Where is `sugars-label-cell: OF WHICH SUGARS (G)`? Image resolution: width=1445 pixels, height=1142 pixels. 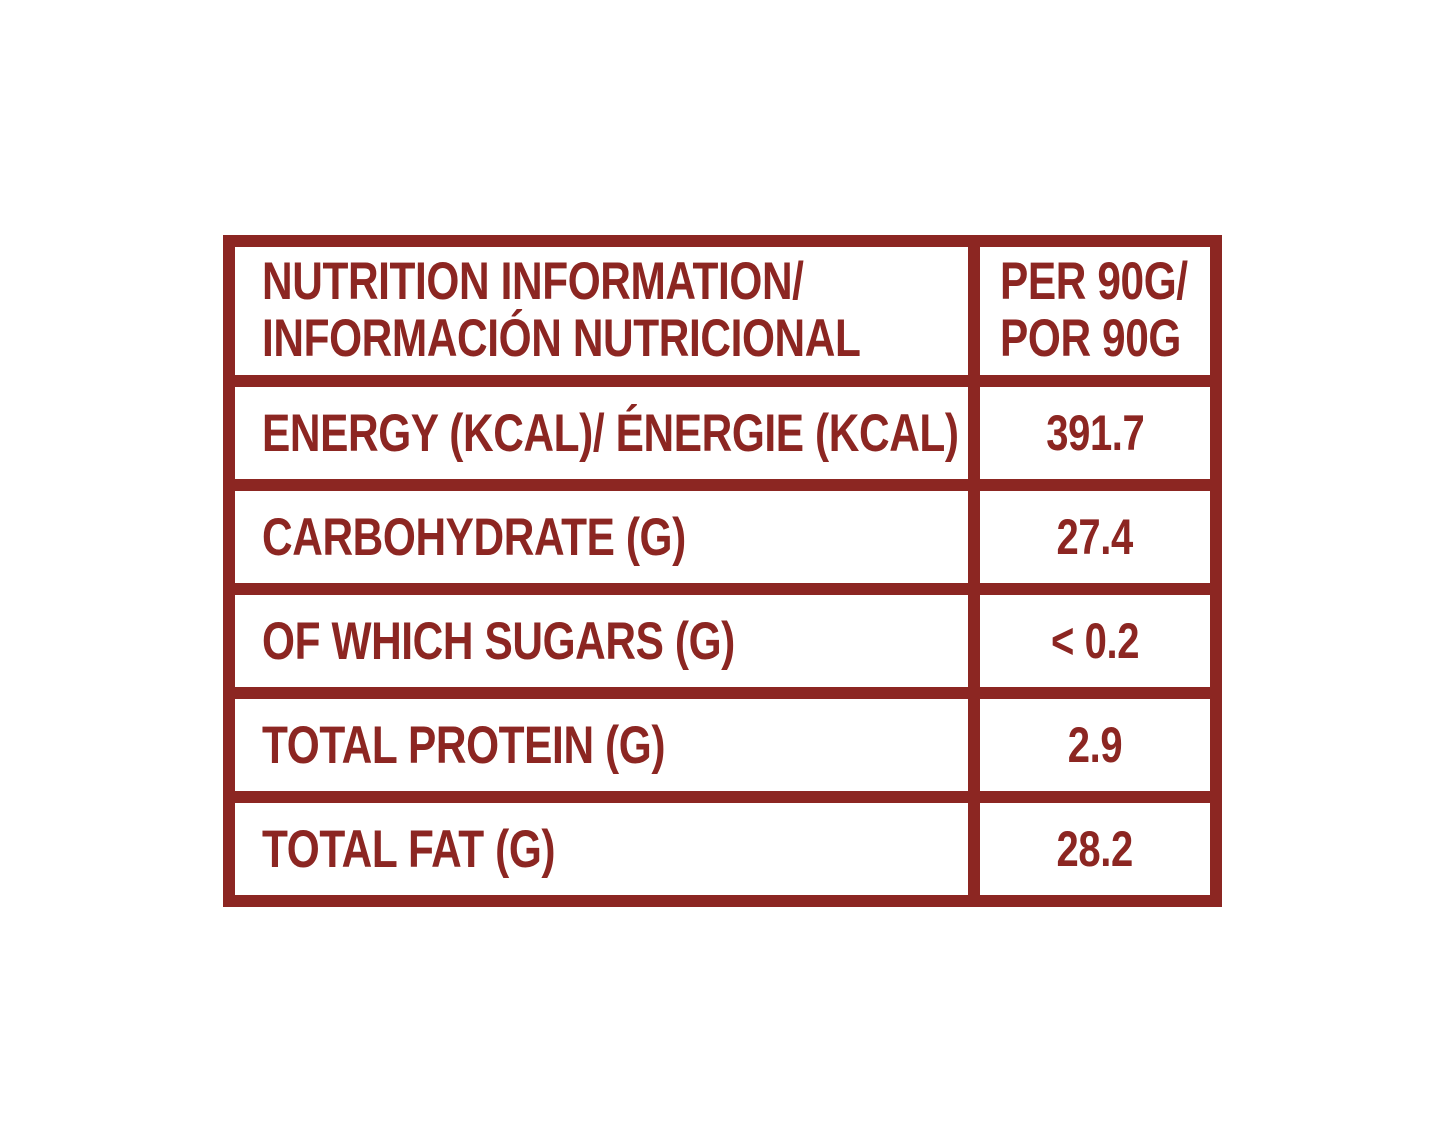
sugars-label-cell: OF WHICH SUGARS (G) is located at coordinates (601, 641).